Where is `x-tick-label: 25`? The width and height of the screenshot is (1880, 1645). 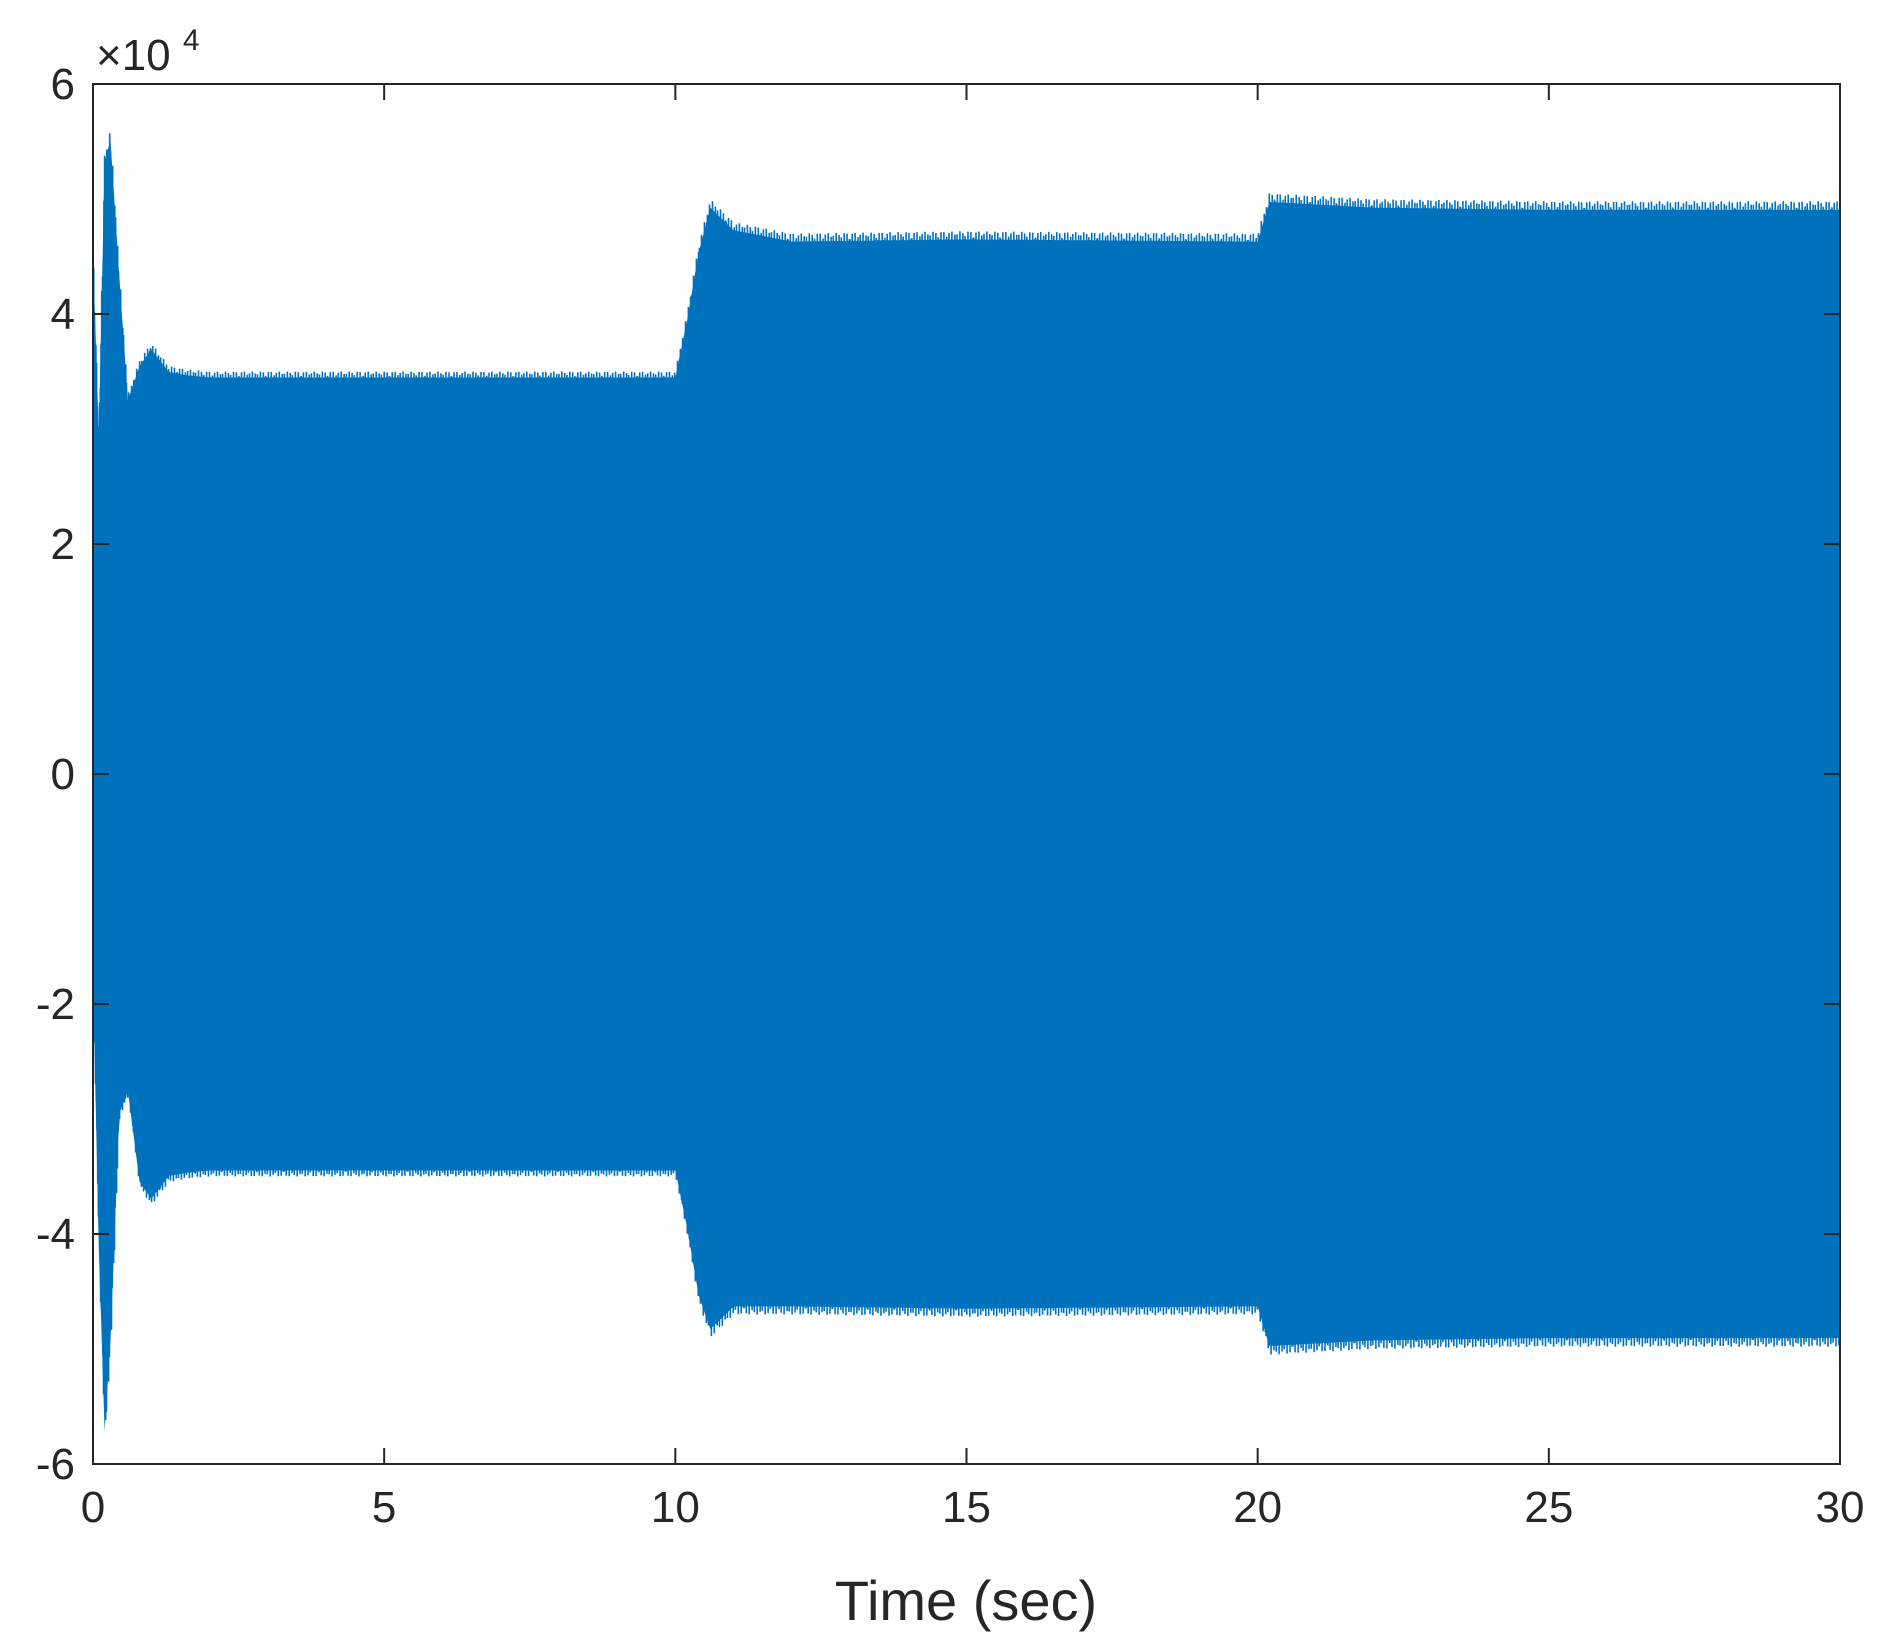 x-tick-label: 25 is located at coordinates (1548, 1507).